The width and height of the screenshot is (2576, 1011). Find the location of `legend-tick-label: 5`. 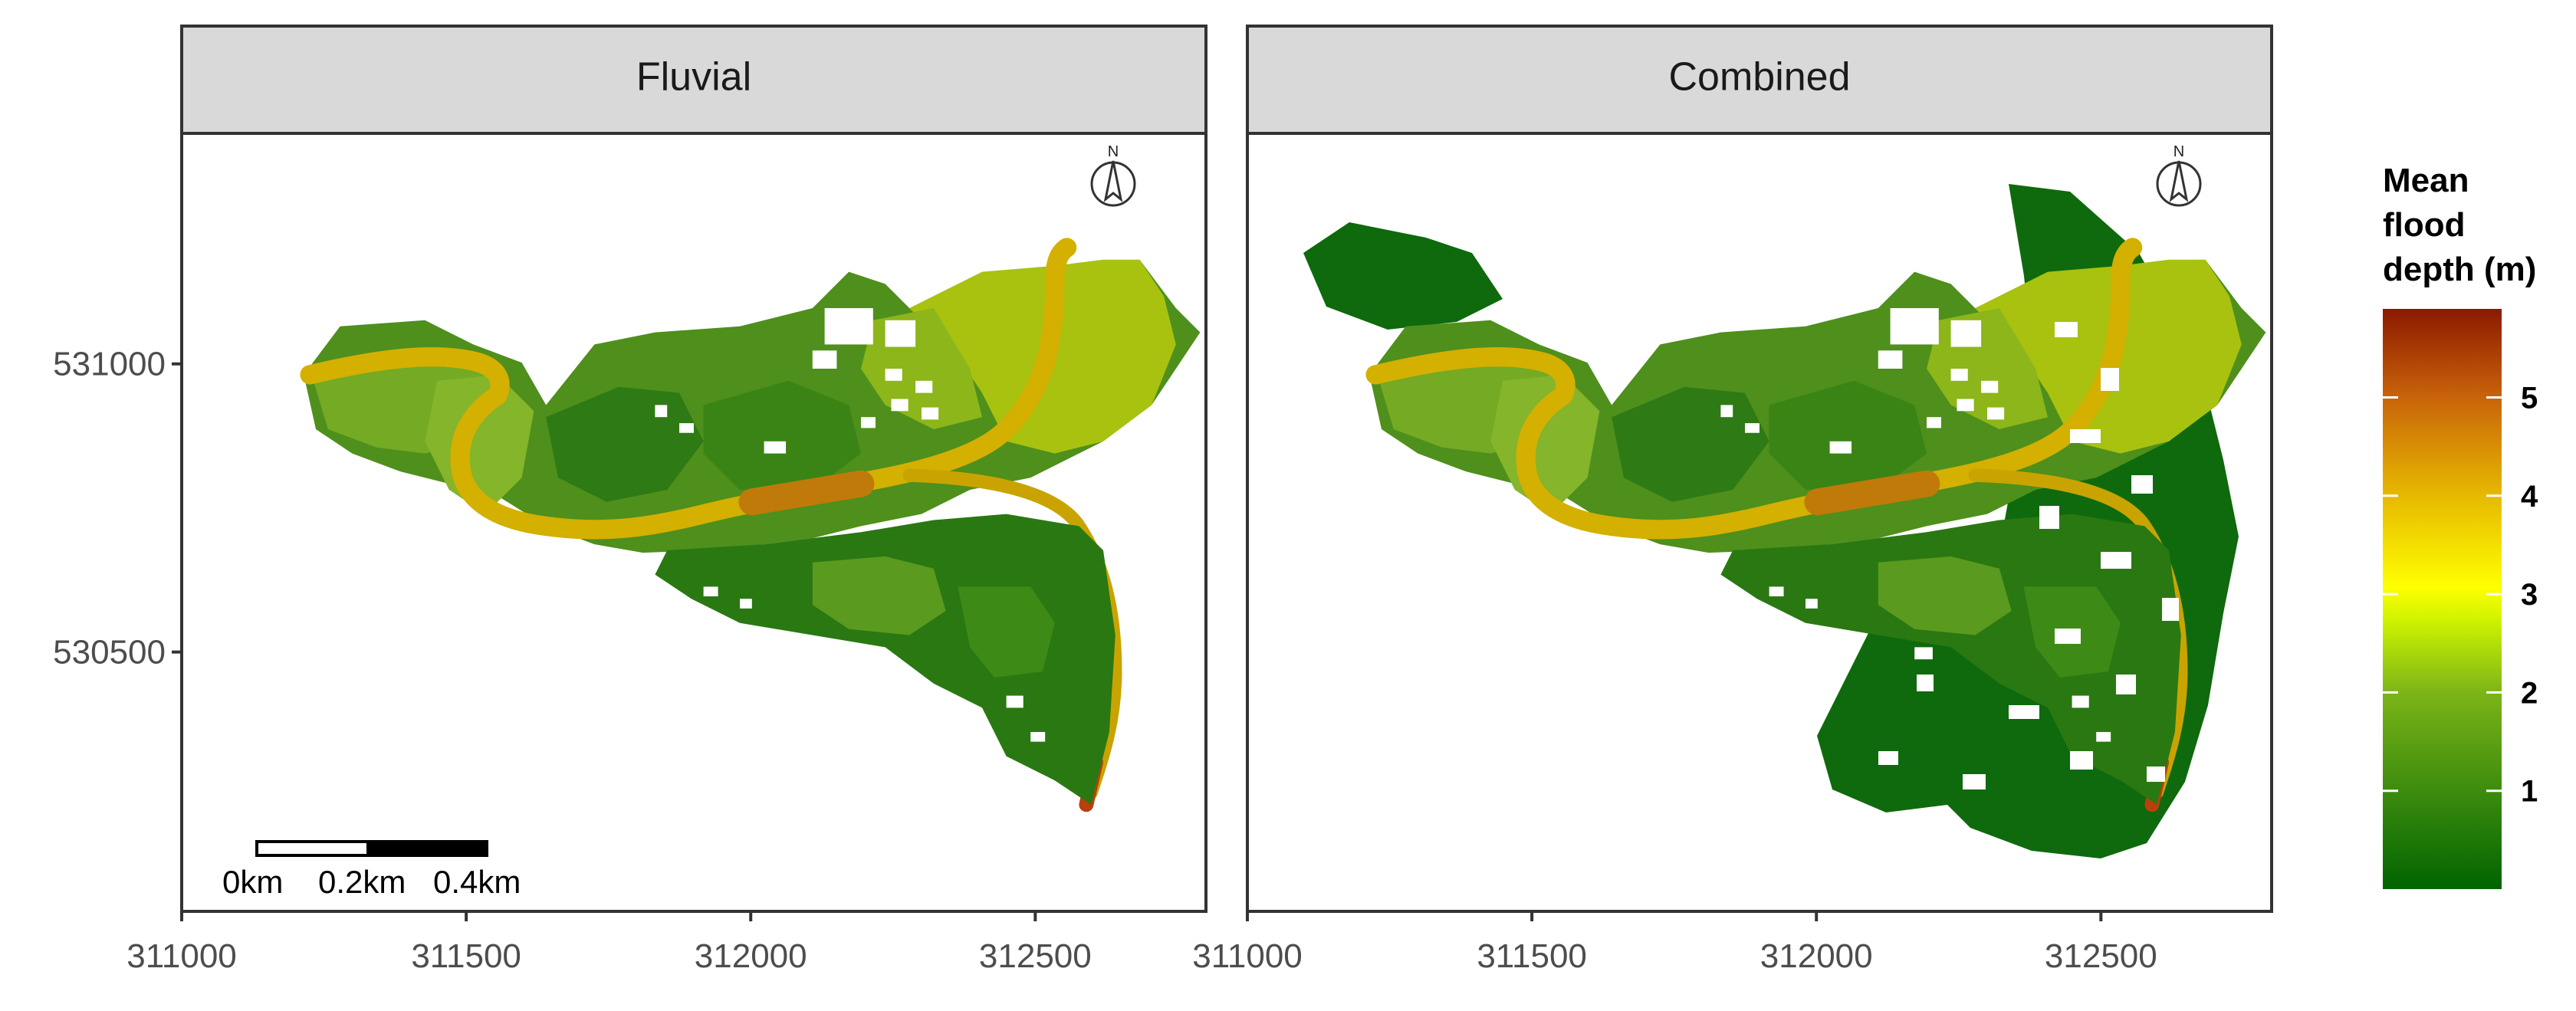

legend-tick-label: 5 is located at coordinates (2529, 398).